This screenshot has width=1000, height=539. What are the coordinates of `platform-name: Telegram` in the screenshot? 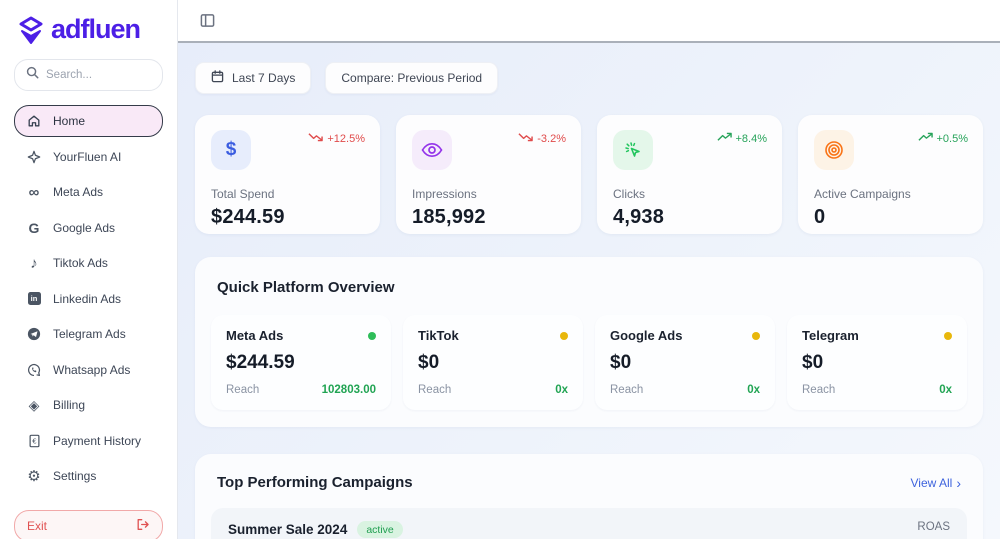 It's located at (830, 335).